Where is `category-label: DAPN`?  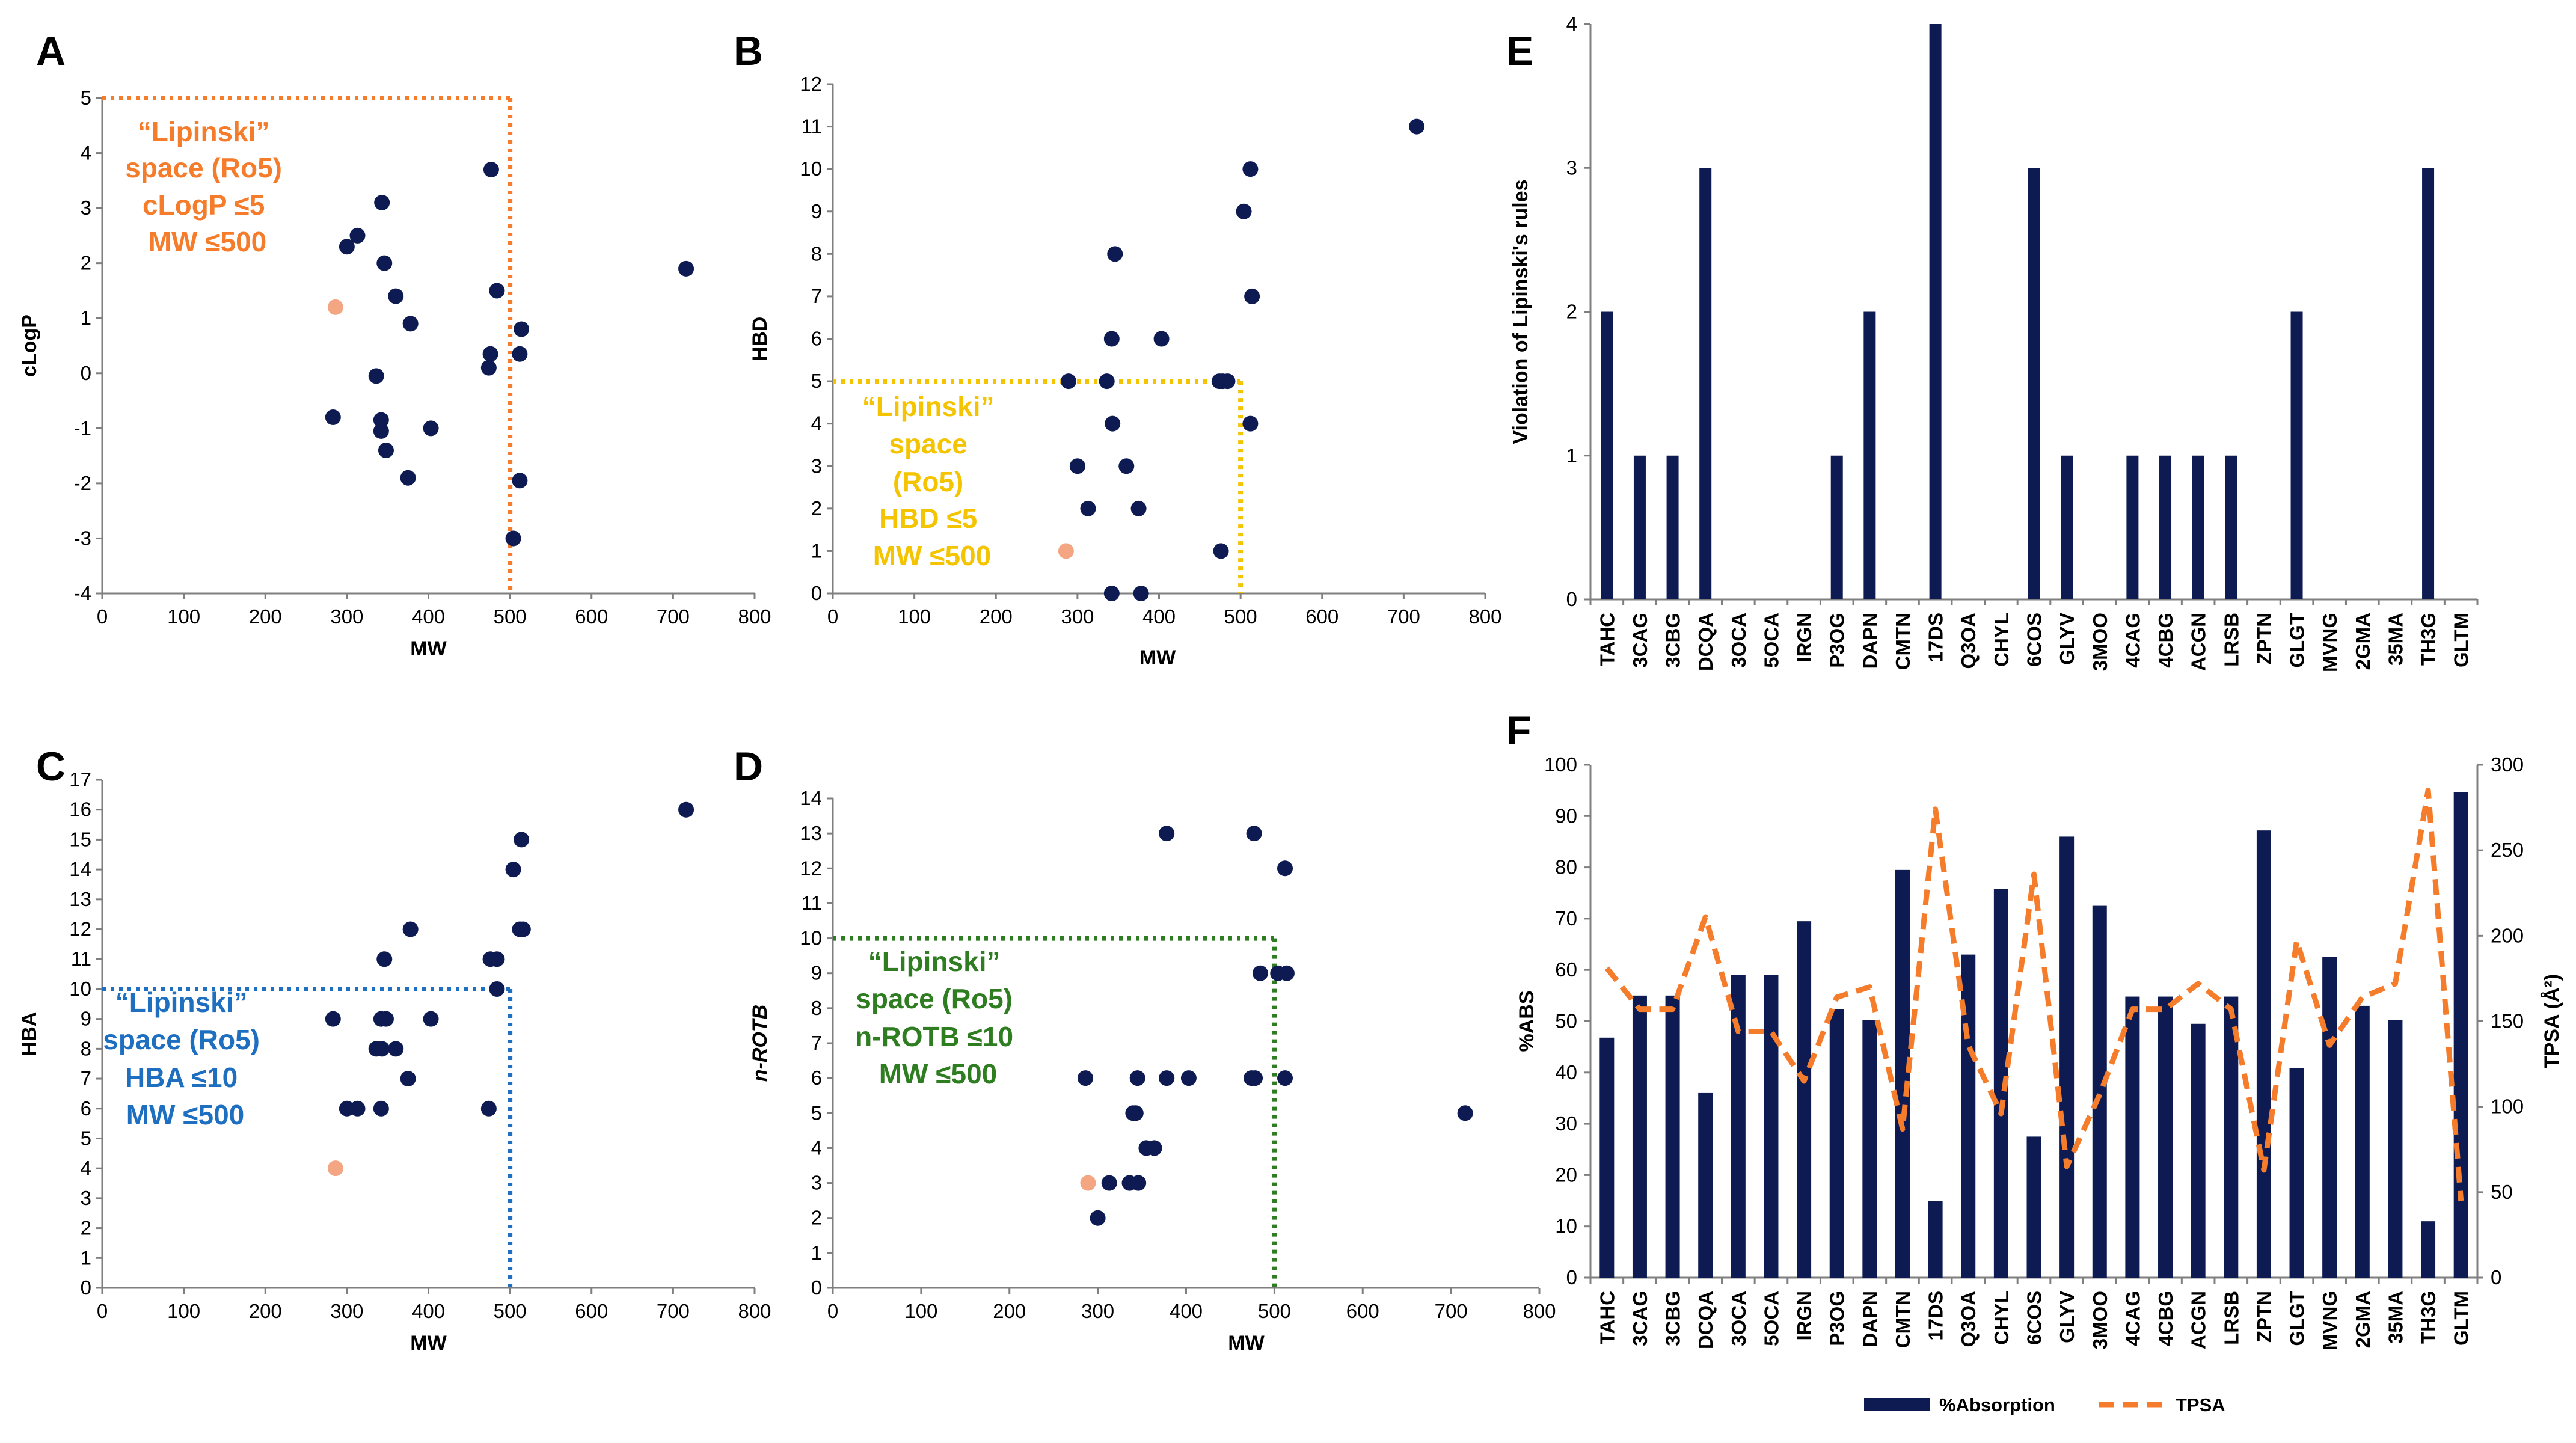
category-label: DAPN is located at coordinates (1870, 641).